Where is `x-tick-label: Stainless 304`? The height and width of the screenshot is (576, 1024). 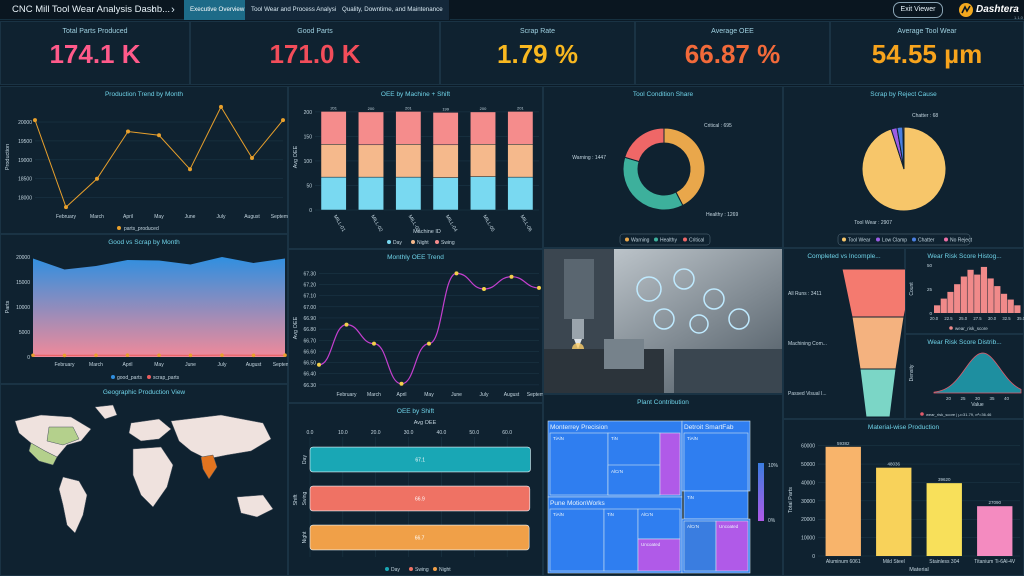
x-tick-label: Stainless 304 is located at coordinates (944, 562).